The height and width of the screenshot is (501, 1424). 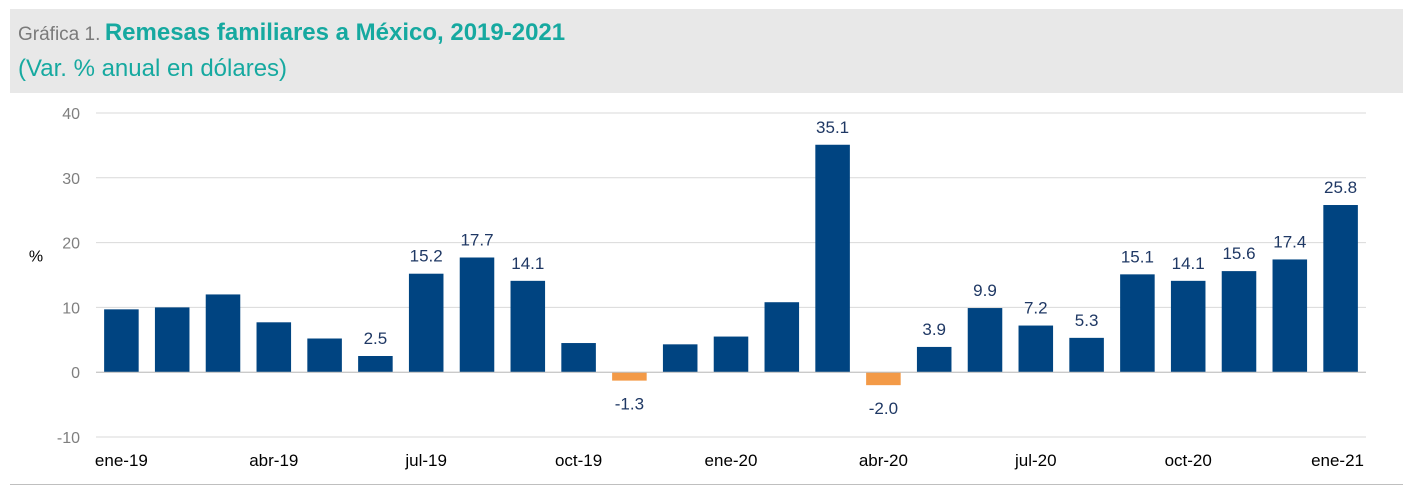 What do you see at coordinates (426, 256) in the screenshot?
I see `data-label: 15.2` at bounding box center [426, 256].